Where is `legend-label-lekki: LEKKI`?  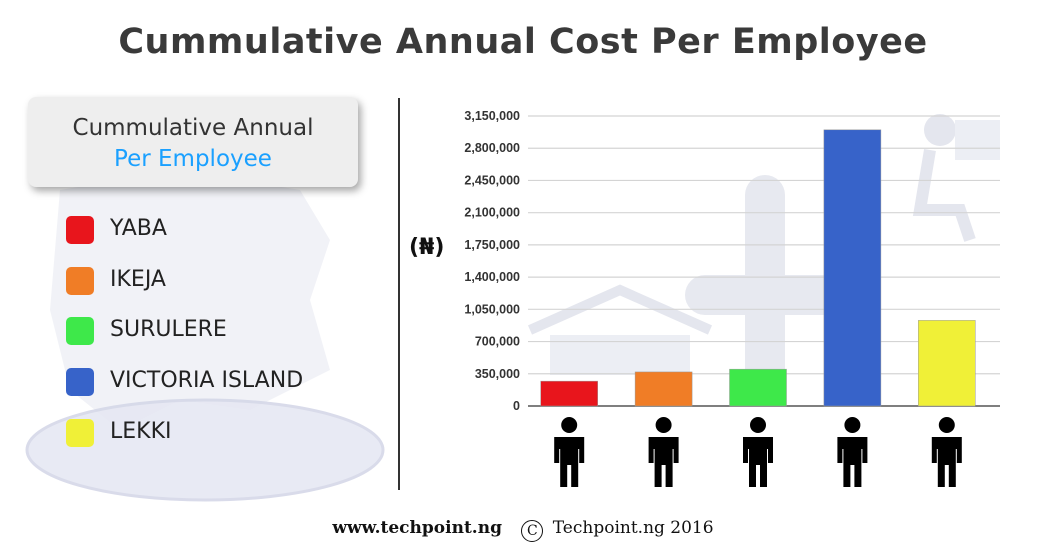 legend-label-lekki: LEKKI is located at coordinates (141, 431).